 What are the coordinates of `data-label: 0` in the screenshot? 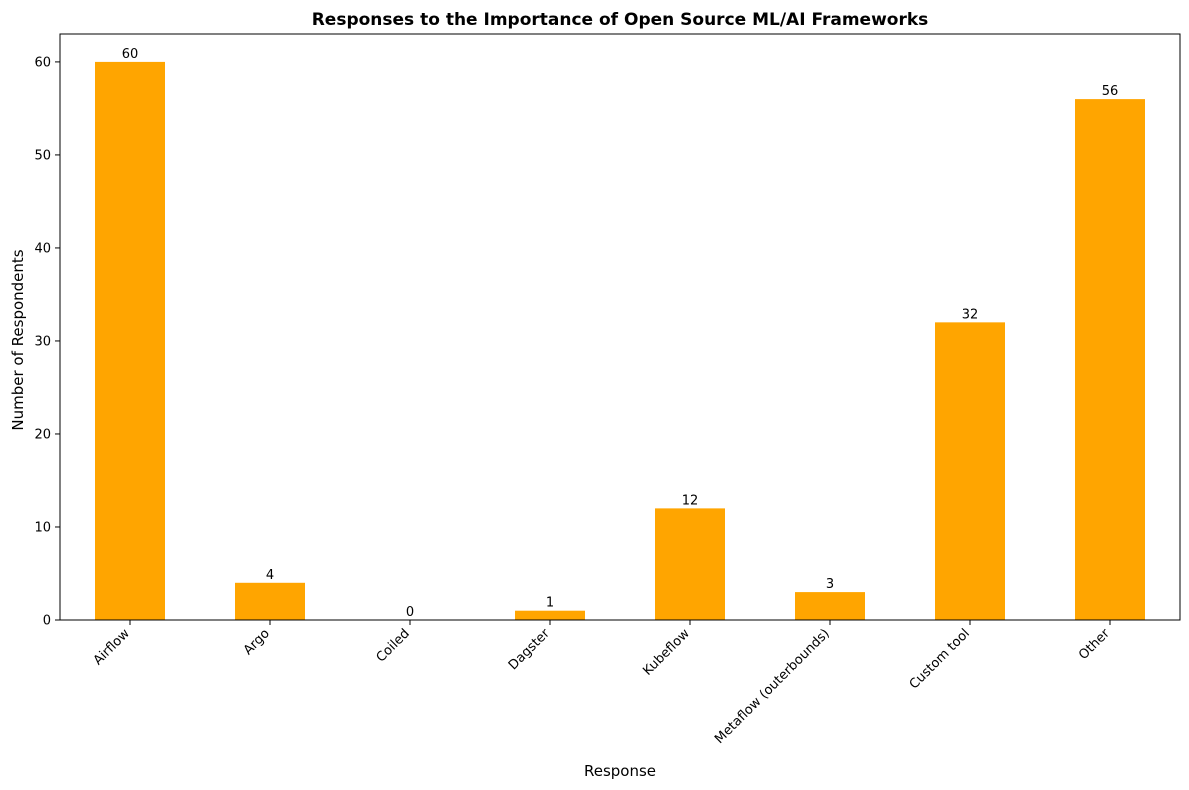 It's located at (410, 612).